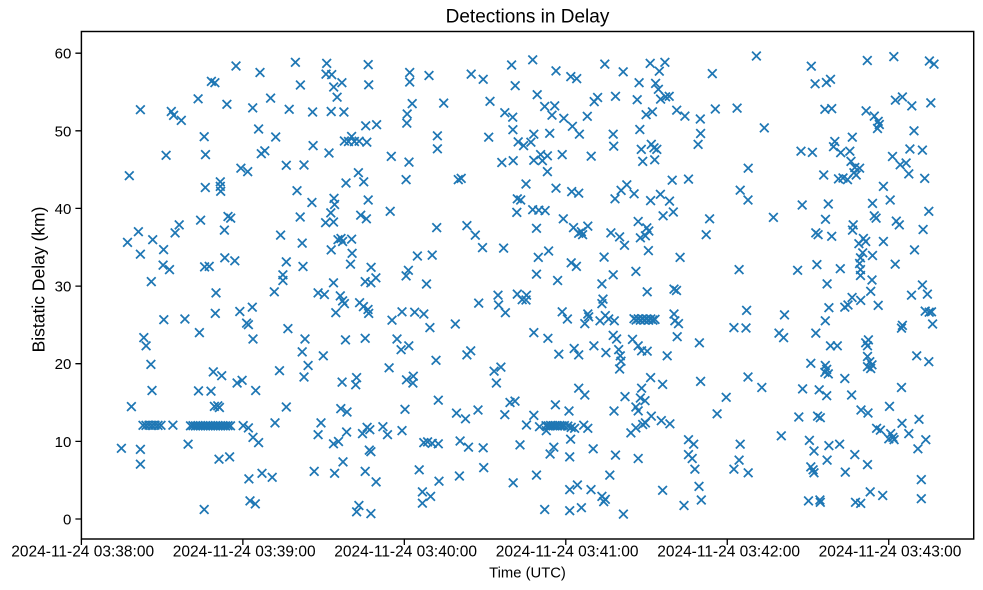 Image resolution: width=983 pixels, height=590 pixels. I want to click on svg-text: 2024-11-24 03:39:00, so click(244, 552).